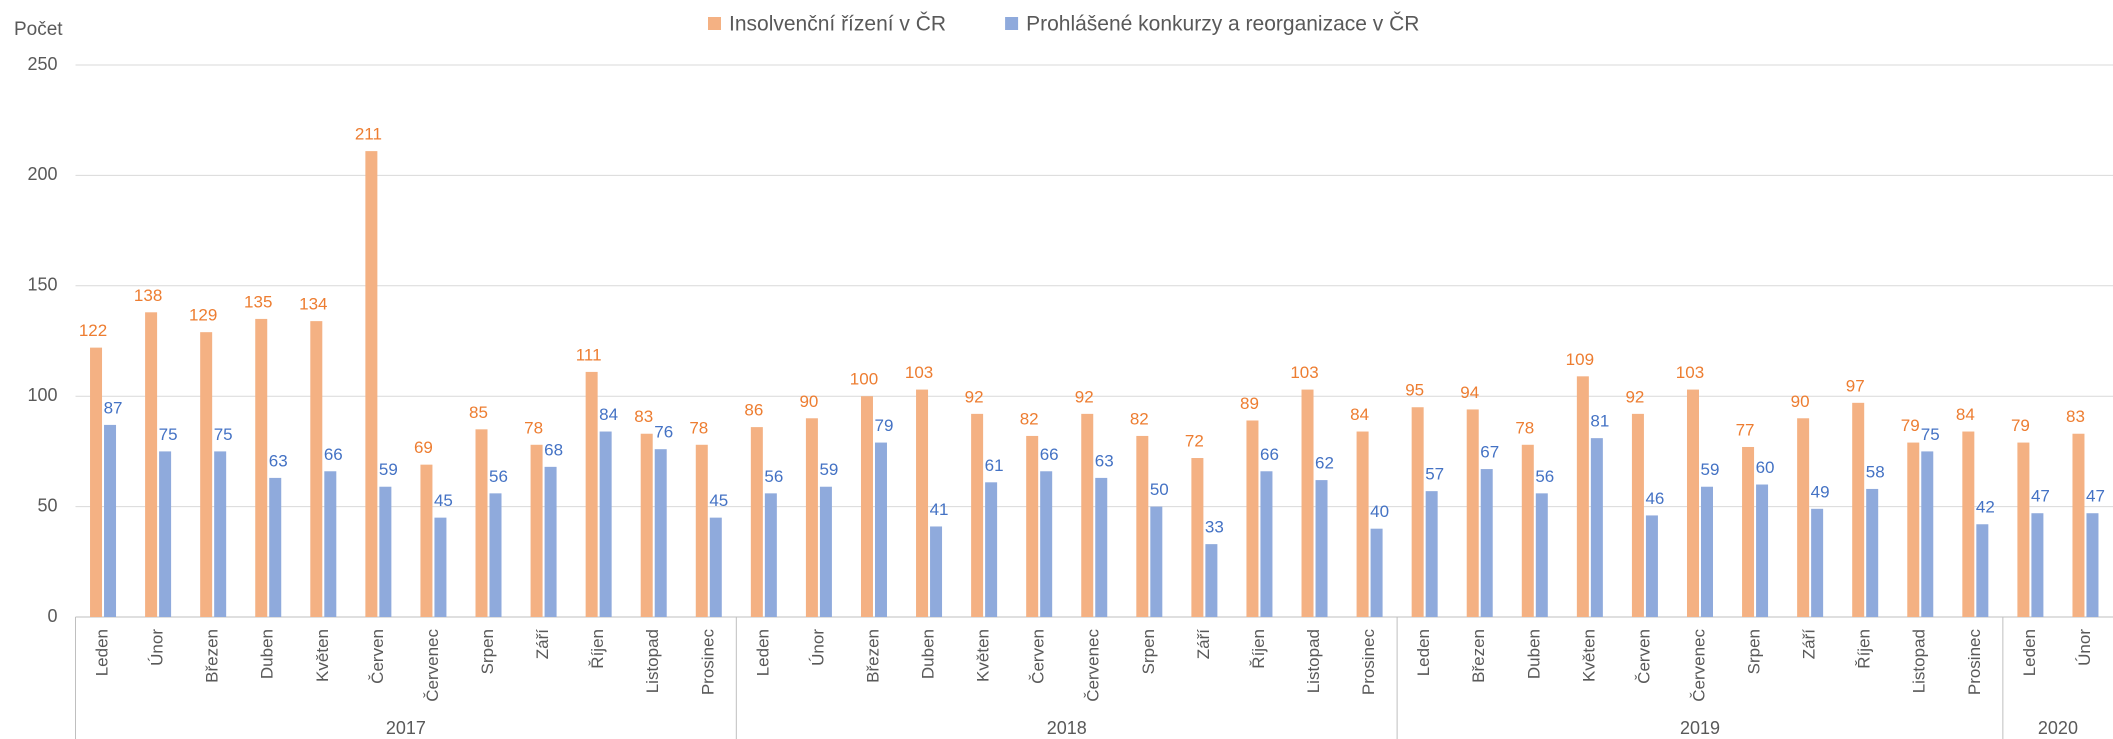 Image resolution: width=2113 pixels, height=739 pixels. What do you see at coordinates (1864, 649) in the screenshot?
I see `x-tick-label: Říjen` at bounding box center [1864, 649].